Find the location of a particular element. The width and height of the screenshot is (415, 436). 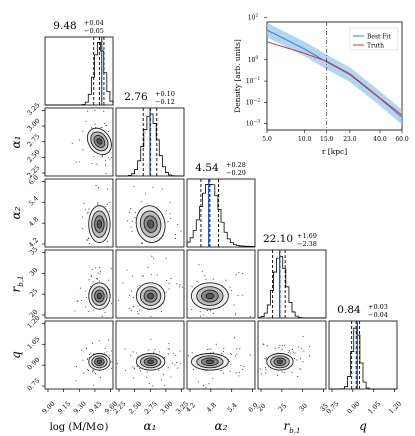

y-tick-label-rb1: 30 is located at coordinates (34, 272).